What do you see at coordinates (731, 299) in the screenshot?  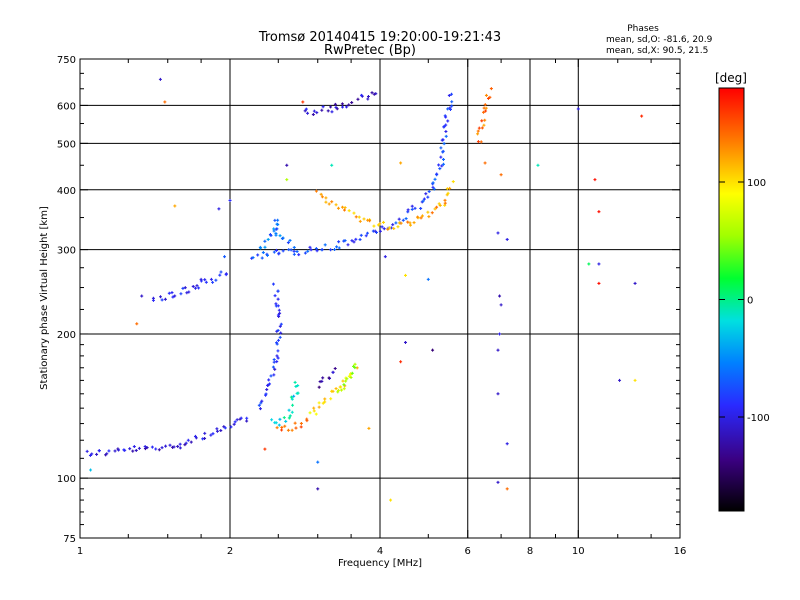 I see `colorbar-frame` at bounding box center [731, 299].